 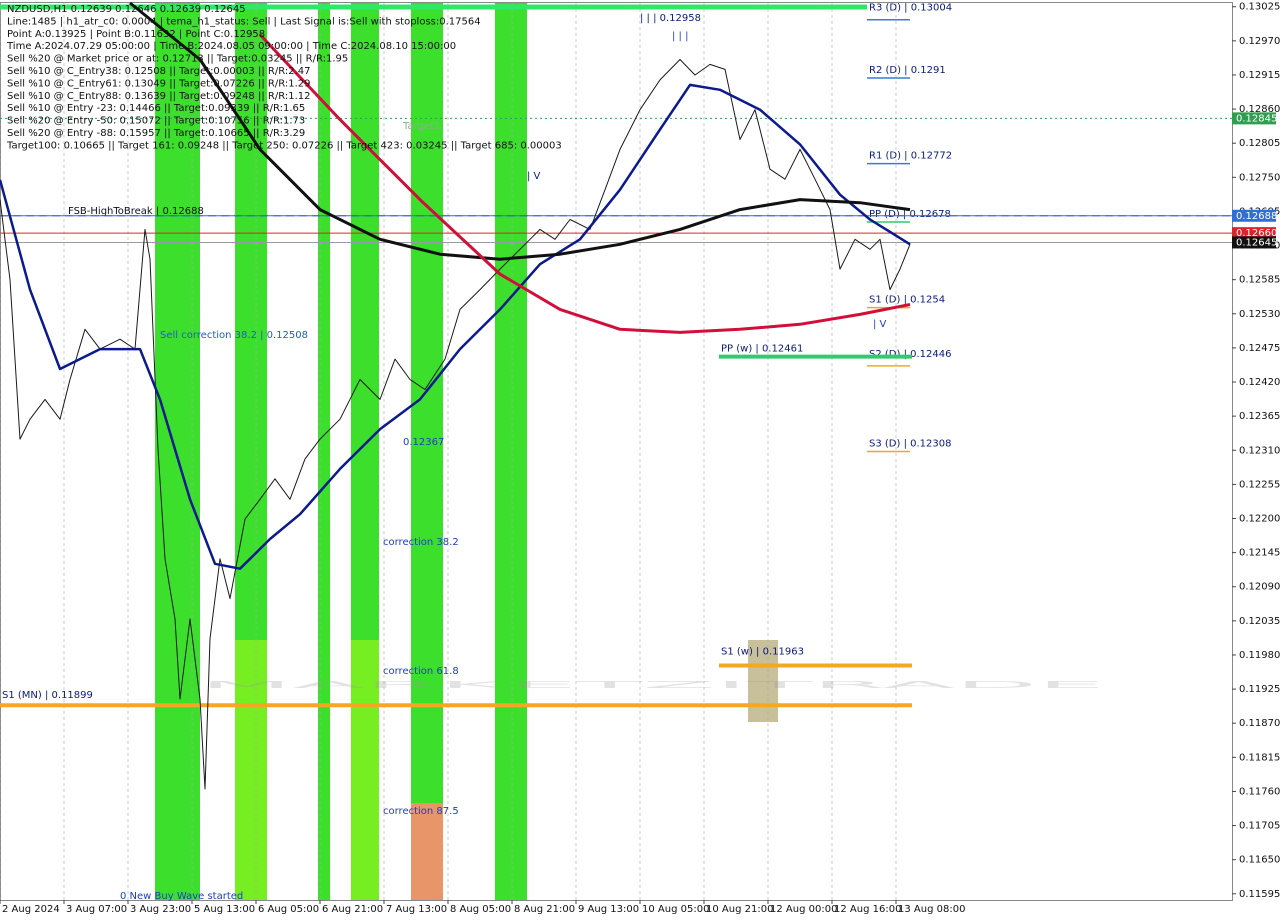 What do you see at coordinates (670, 18) in the screenshot?
I see `annotation: | | | 0.12958` at bounding box center [670, 18].